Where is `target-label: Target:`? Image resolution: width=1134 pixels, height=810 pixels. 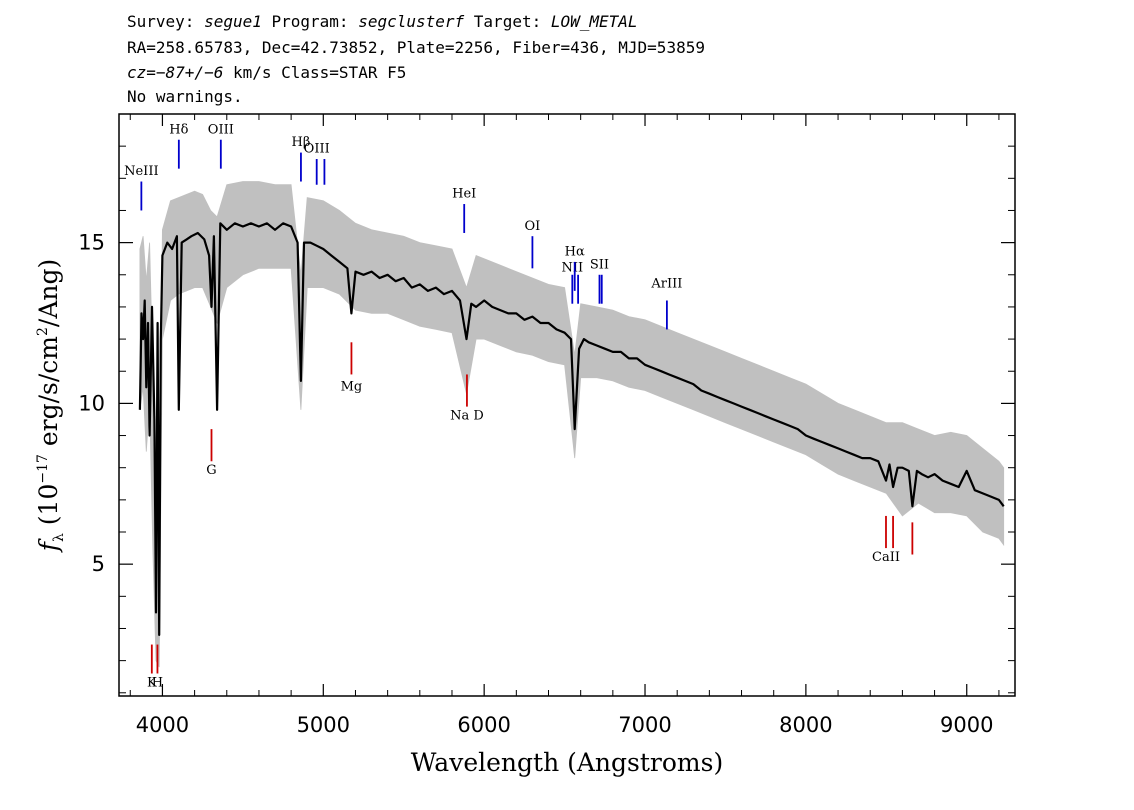
target-label: Target: is located at coordinates (507, 21).